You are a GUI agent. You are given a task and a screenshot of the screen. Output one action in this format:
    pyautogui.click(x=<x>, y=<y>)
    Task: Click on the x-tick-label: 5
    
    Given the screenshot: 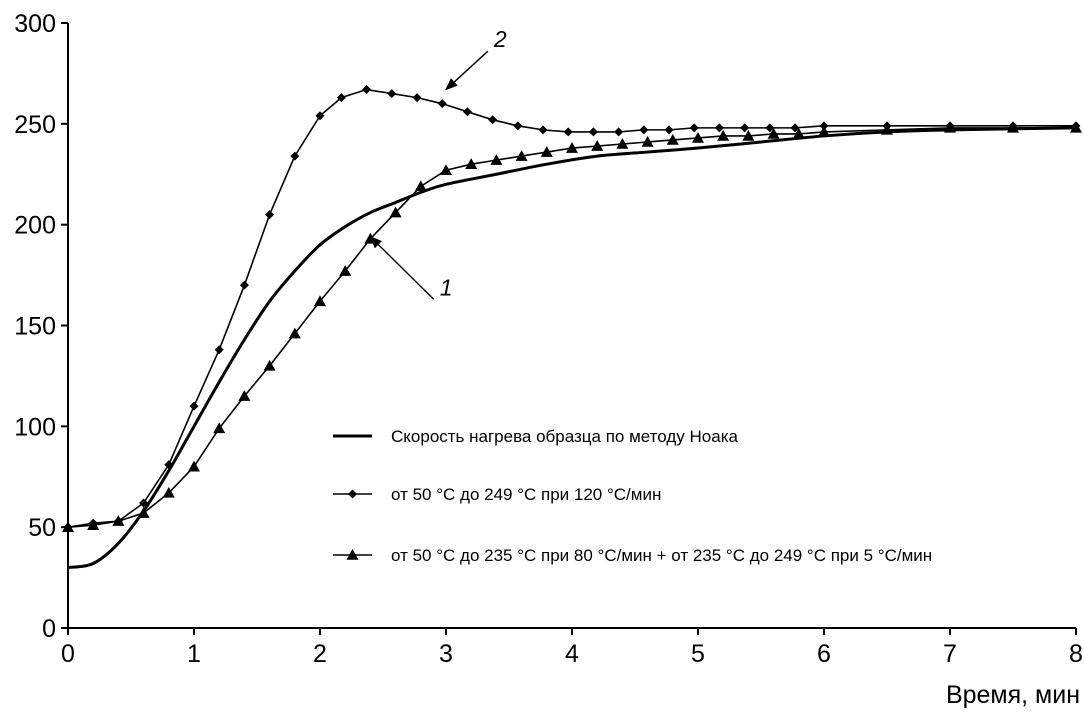 What is the action you would take?
    pyautogui.click(x=698, y=654)
    